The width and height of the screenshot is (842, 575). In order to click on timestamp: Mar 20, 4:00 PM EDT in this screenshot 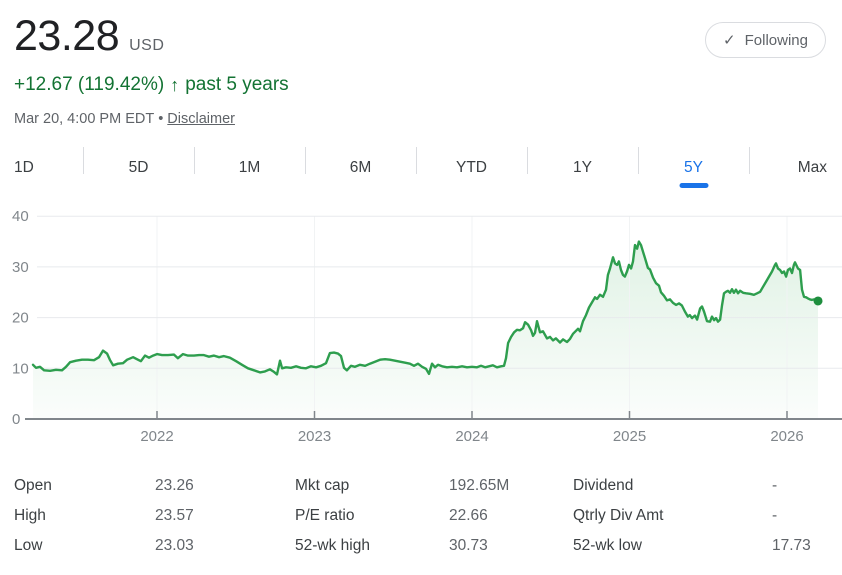, I will do `click(84, 119)`.